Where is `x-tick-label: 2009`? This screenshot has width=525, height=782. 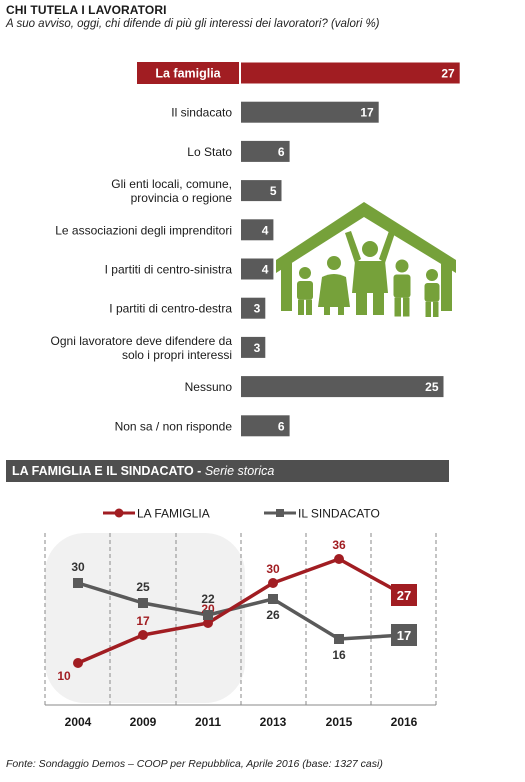 x-tick-label: 2009 is located at coordinates (143, 722).